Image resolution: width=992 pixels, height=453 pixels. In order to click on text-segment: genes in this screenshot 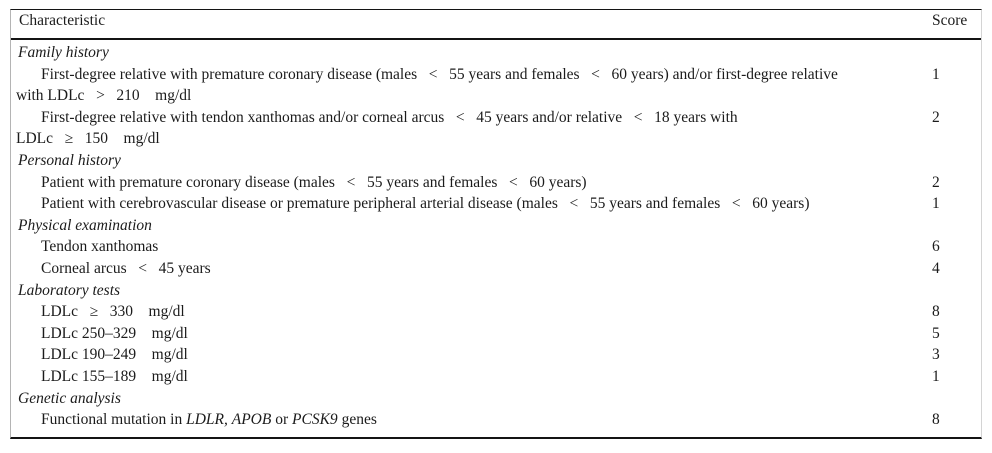, I will do `click(357, 420)`.